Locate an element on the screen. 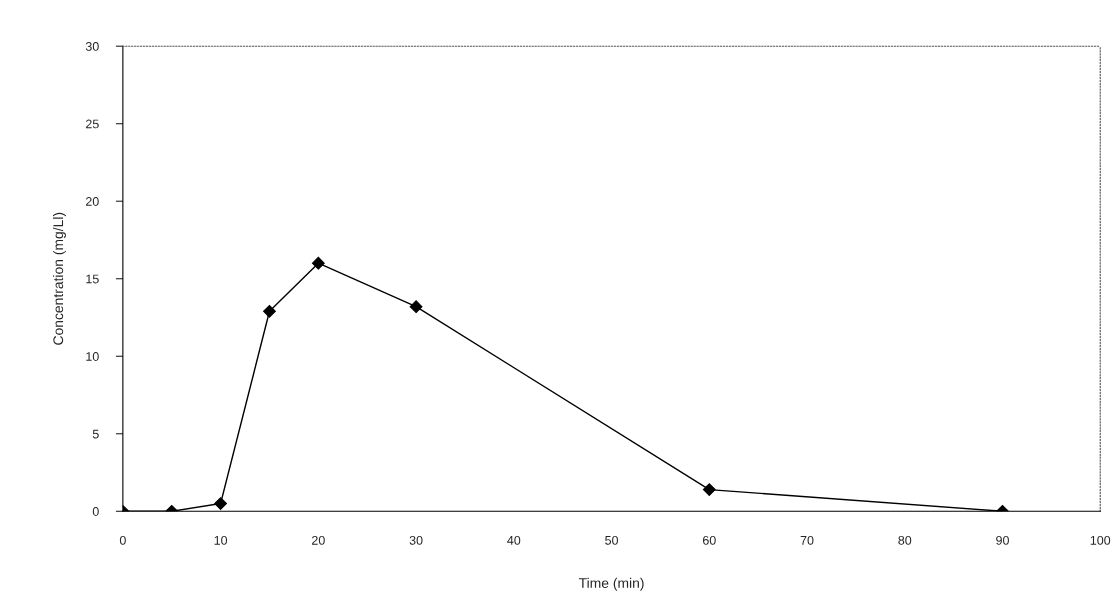 This screenshot has height=616, width=1117. y-tick-label: 5 is located at coordinates (95, 434).